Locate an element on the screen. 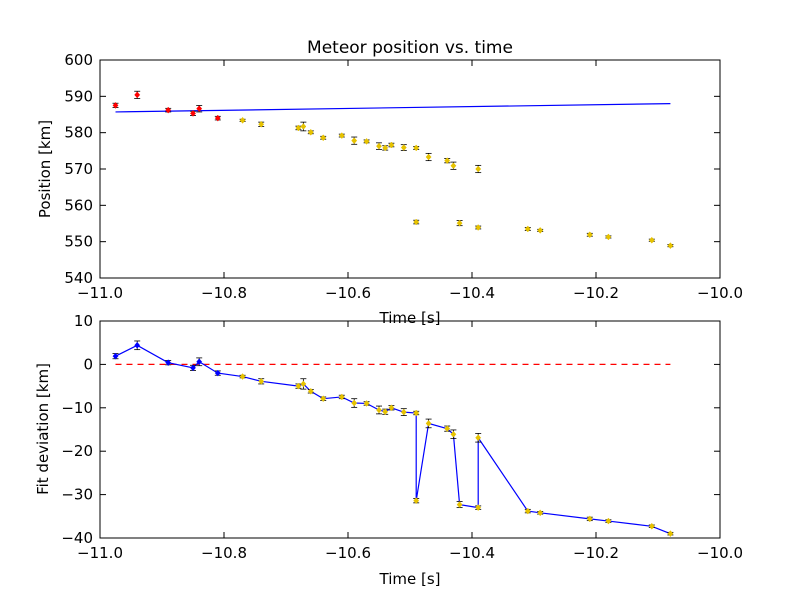 The height and width of the screenshot is (600, 800). deviation-x-tick-label: −10.2 is located at coordinates (596, 553).